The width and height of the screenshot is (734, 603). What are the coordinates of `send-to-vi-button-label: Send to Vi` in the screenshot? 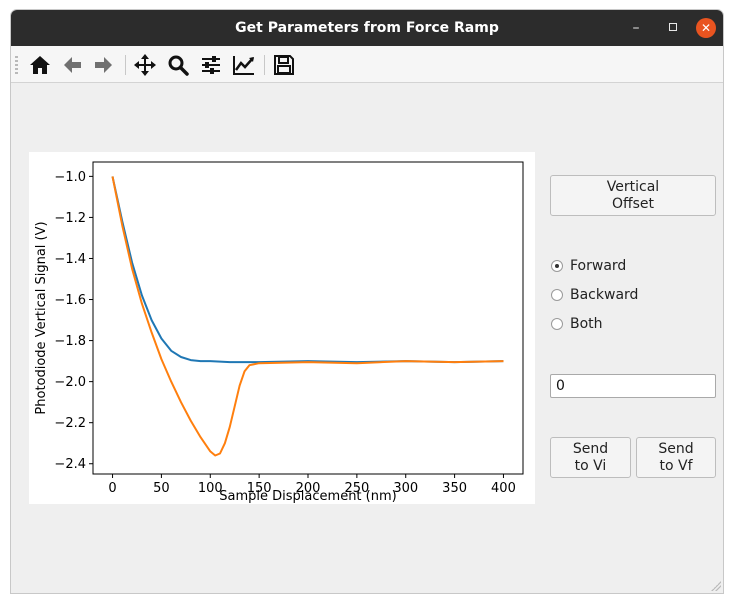 It's located at (590, 457).